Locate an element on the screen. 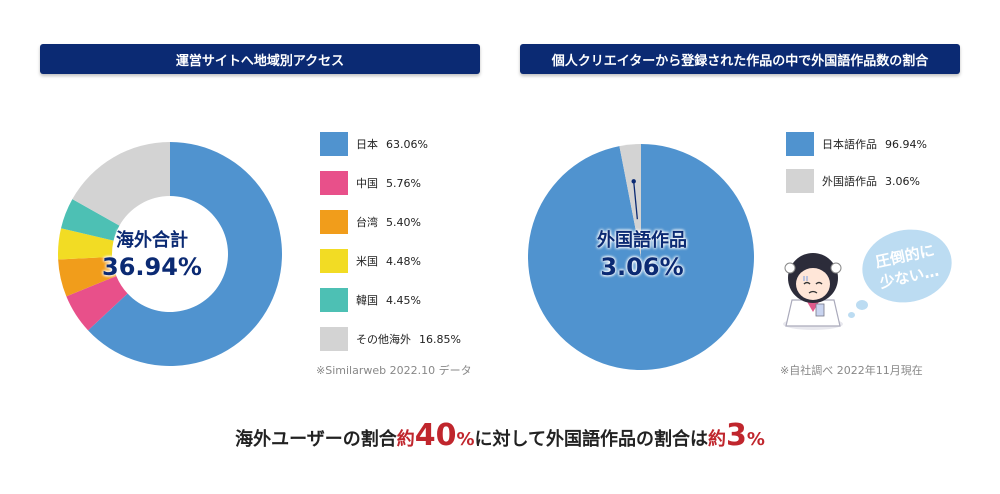 The width and height of the screenshot is (1000, 494). summary-footer: 海外ユーザーの割合約40%に対して外国語作品の割合は約3% is located at coordinates (500, 435).